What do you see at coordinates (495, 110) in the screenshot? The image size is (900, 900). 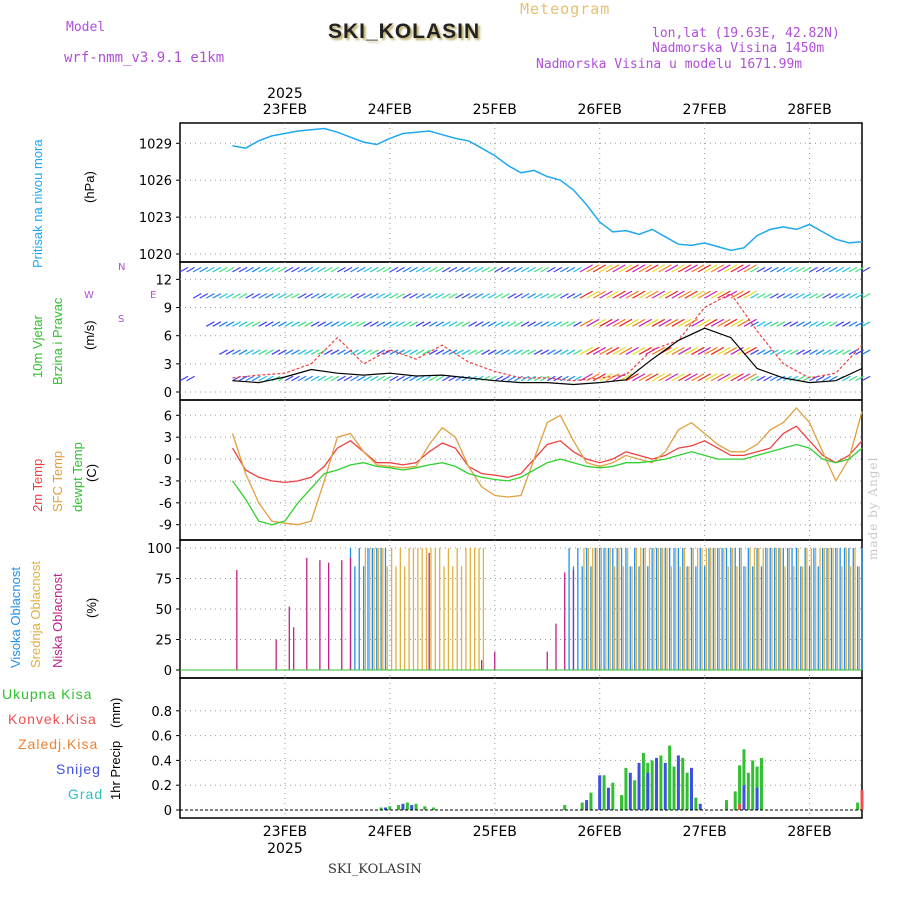 I see `top-date-label: 25FEB` at bounding box center [495, 110].